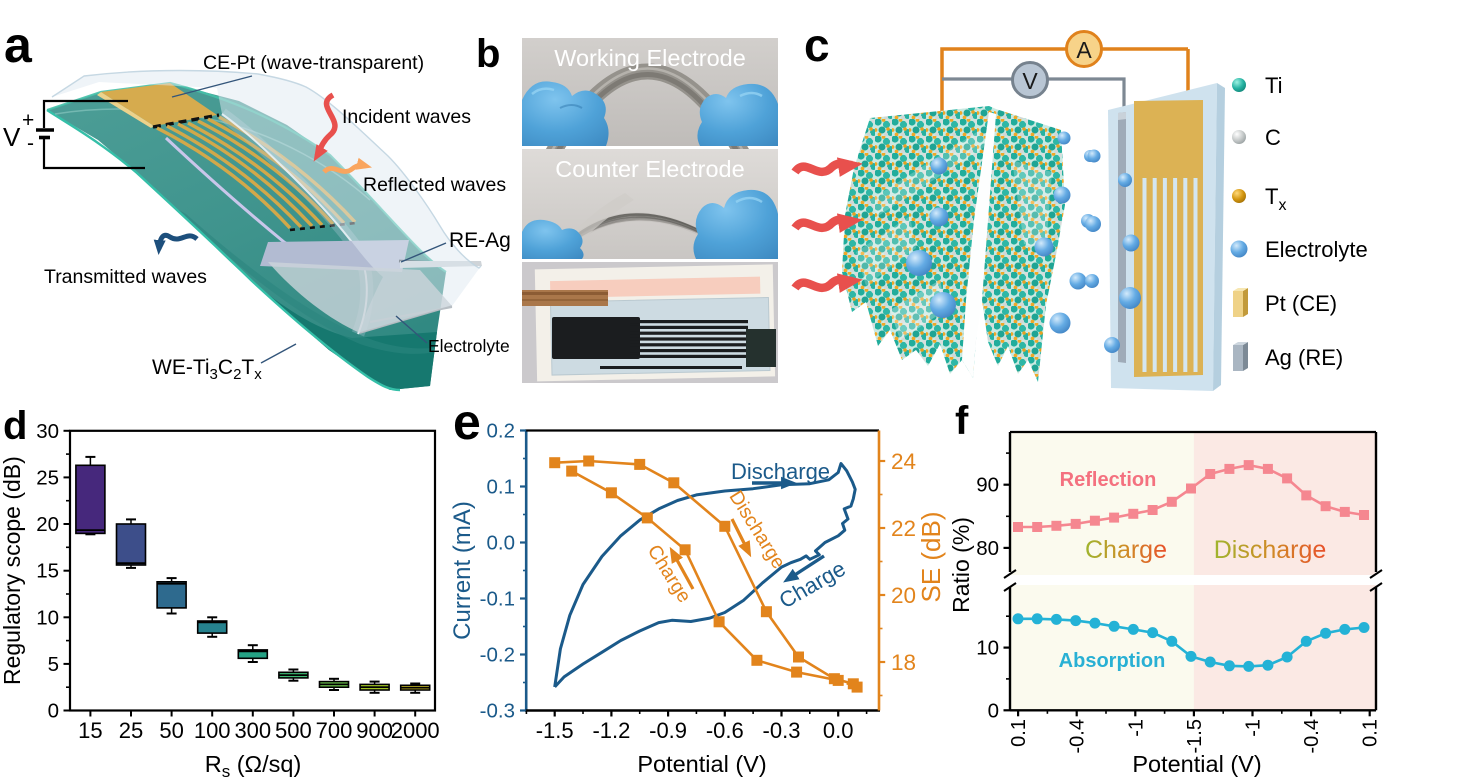 Image resolution: width=1462 pixels, height=779 pixels. What do you see at coordinates (1301, 303) in the screenshot?
I see `svg-text: Pt (CE)` at bounding box center [1301, 303].